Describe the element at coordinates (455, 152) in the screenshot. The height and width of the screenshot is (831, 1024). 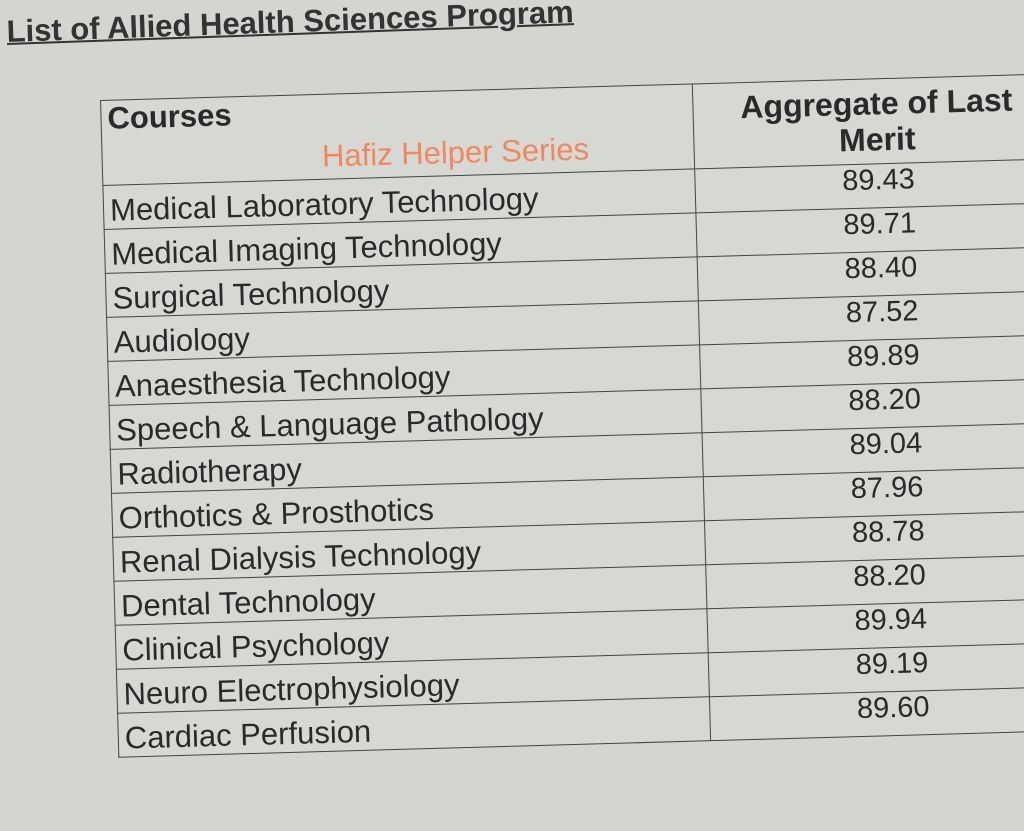
I see `watermark: Hafiz Helper Series` at that location.